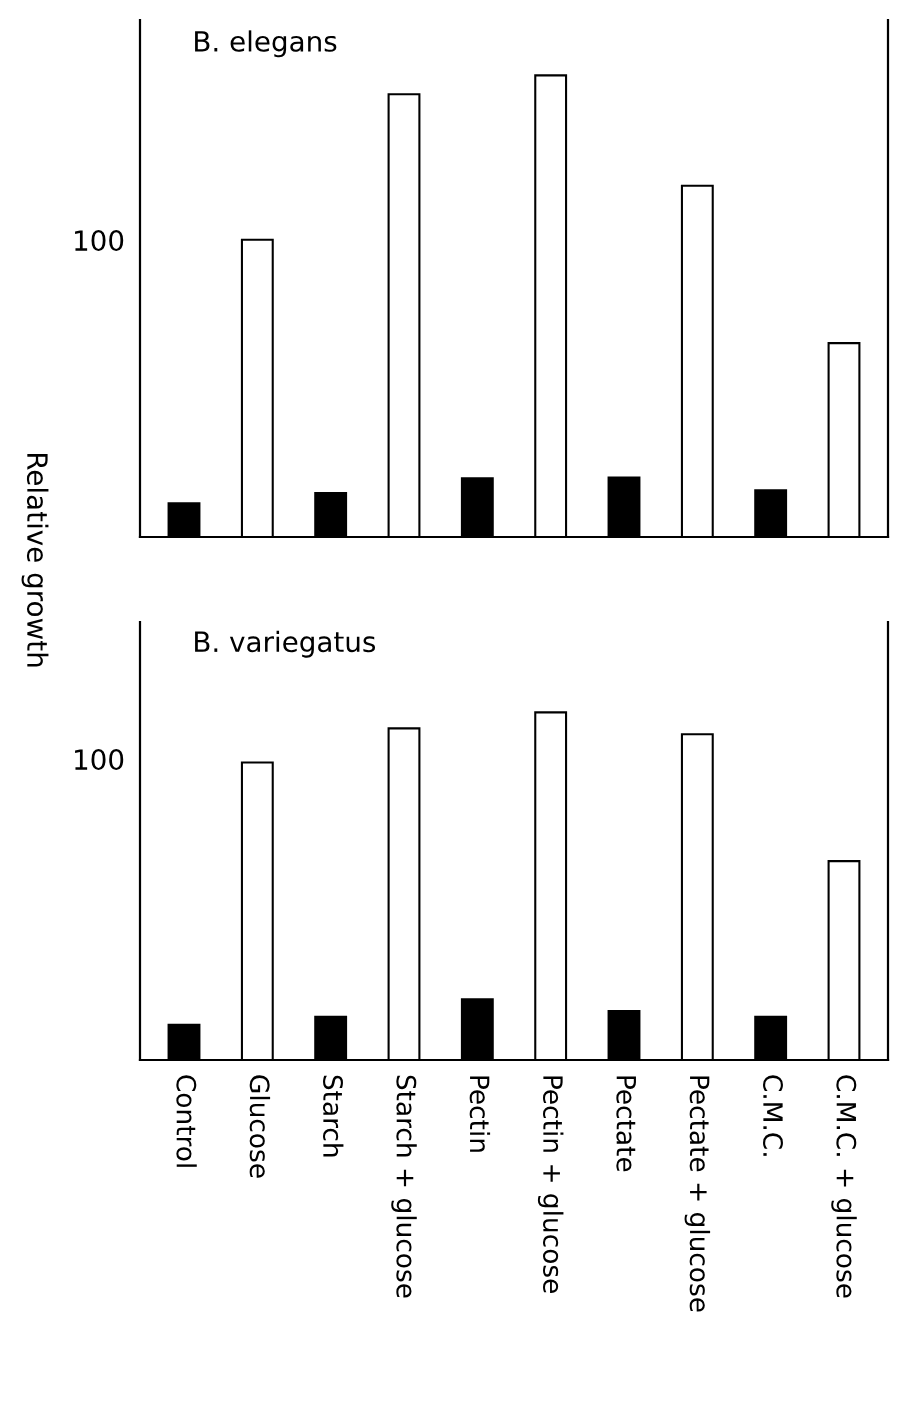 The height and width of the screenshot is (1409, 899). What do you see at coordinates (626, 1124) in the screenshot?
I see `x-tick-label: Pectate` at bounding box center [626, 1124].